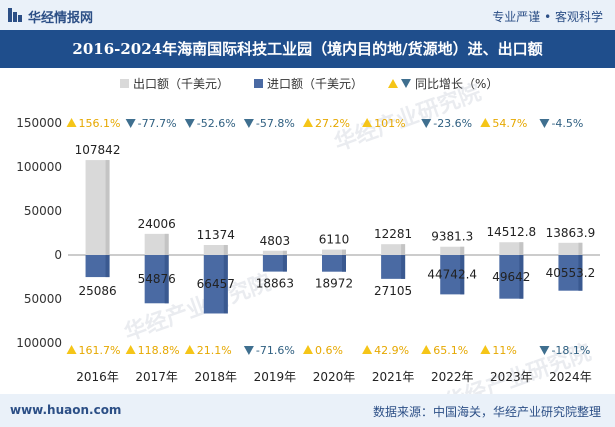 The height and width of the screenshot is (427, 615). Describe the element at coordinates (307, 15) in the screenshot. I see `top-bar: 华经情报网 专业严谨 • 客观科学` at that location.